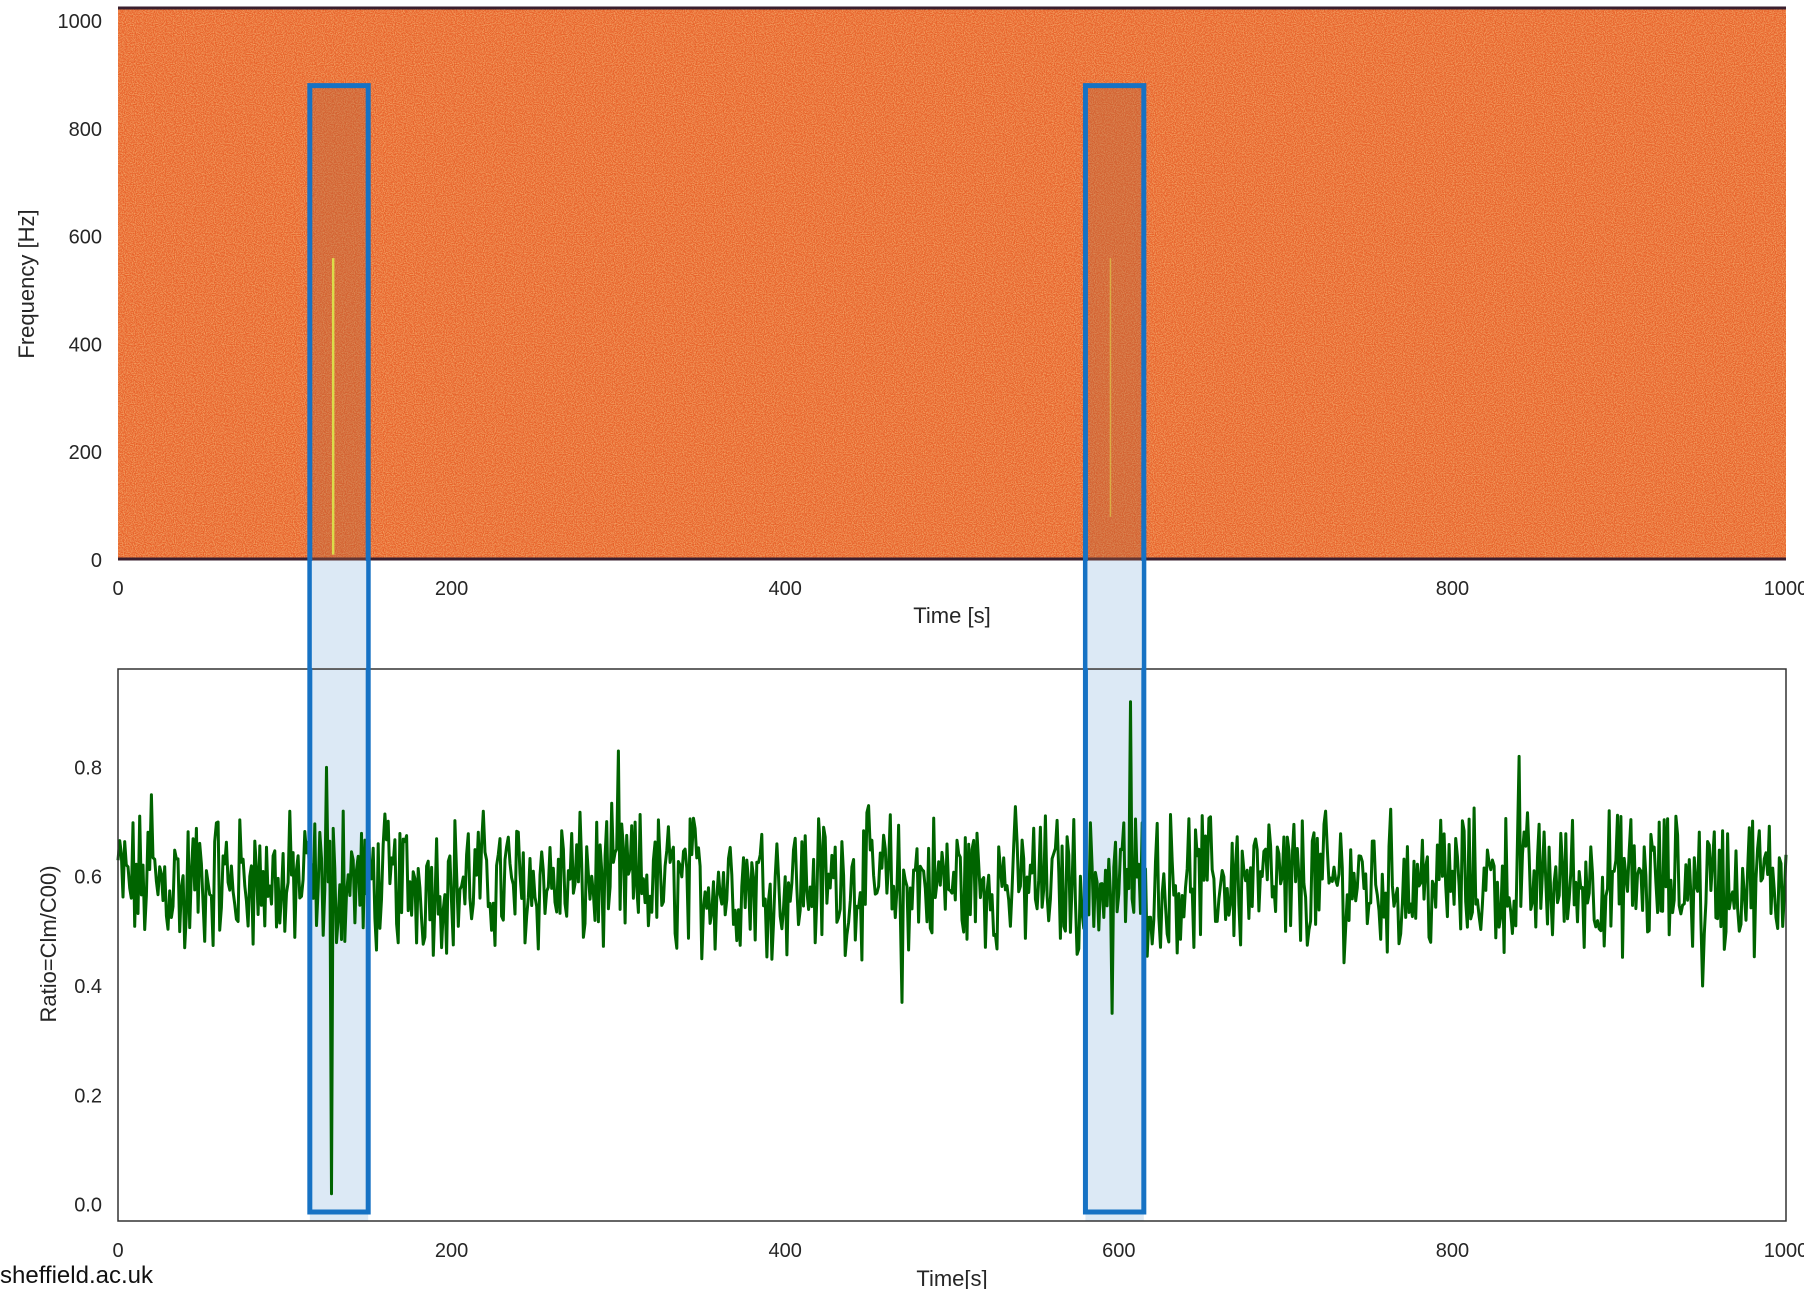 This screenshot has width=1804, height=1290. Describe the element at coordinates (1784, 589) in the screenshot. I see `spectrogram-x-tick-label: 1000` at that location.